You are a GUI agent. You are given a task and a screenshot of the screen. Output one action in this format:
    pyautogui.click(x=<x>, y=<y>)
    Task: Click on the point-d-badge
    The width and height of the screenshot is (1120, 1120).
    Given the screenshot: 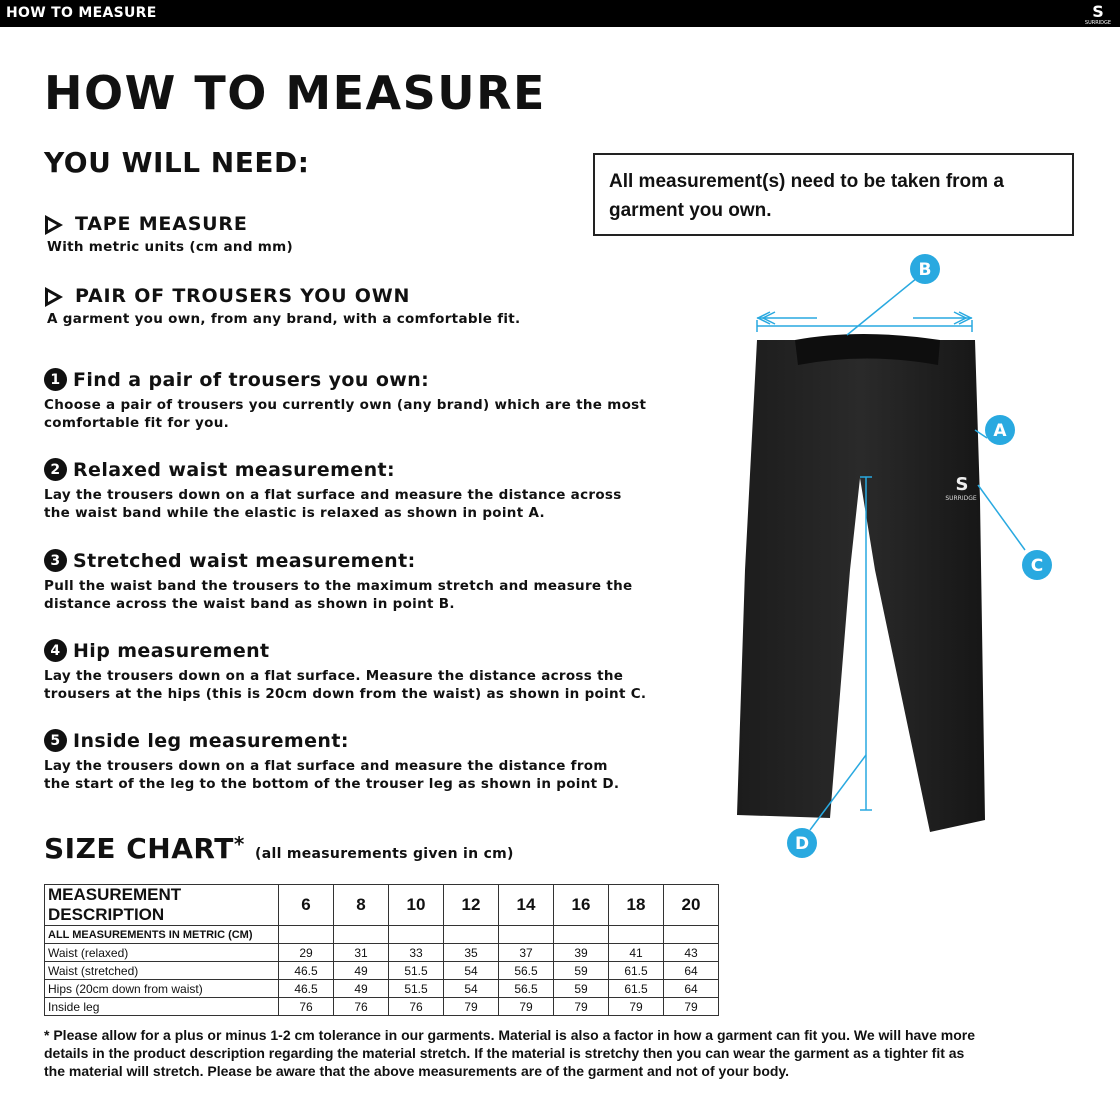 What is the action you would take?
    pyautogui.click(x=802, y=843)
    